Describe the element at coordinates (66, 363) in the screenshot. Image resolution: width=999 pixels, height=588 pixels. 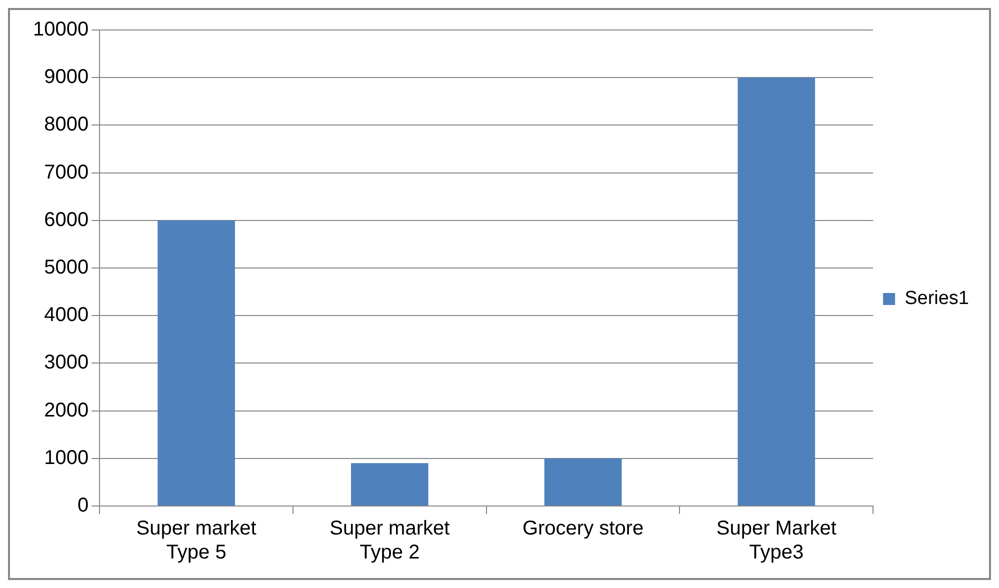
I see `y-tick-label: 3000` at that location.